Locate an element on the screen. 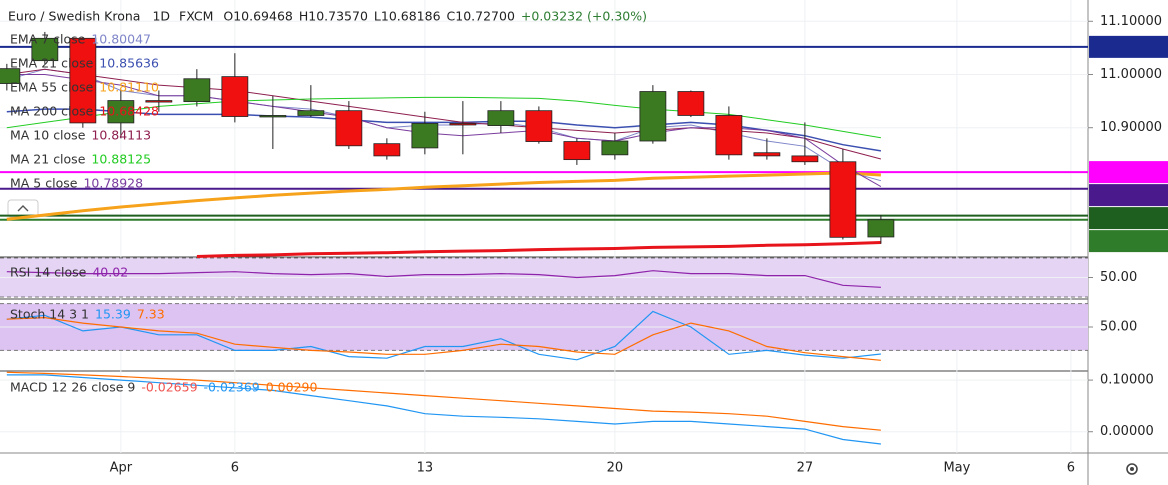  button-box is located at coordinates (23, 208).